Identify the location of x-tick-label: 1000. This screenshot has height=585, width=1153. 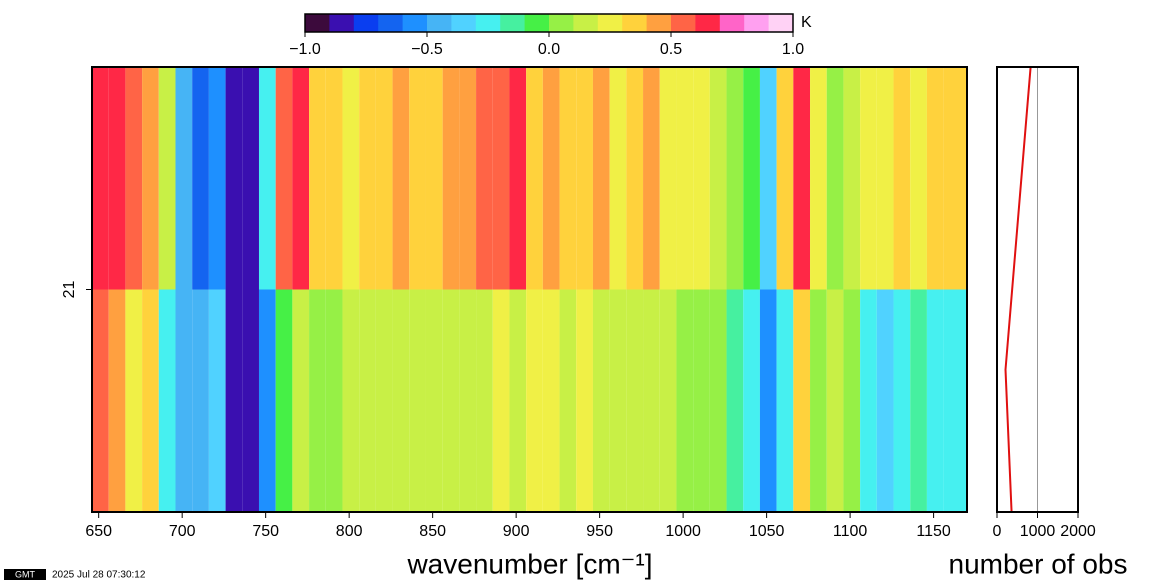
(683, 531).